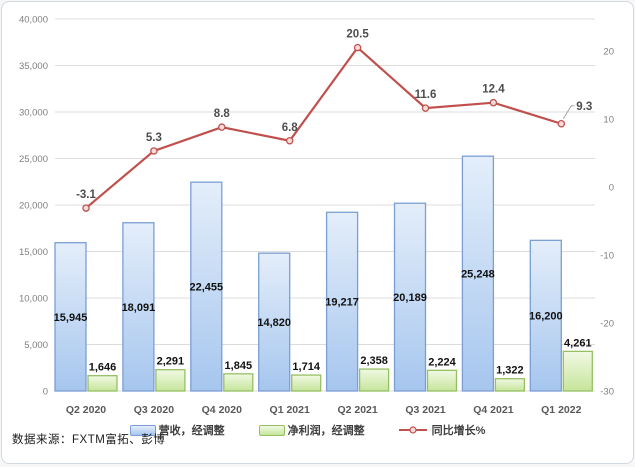  I want to click on category-label: Q3 2021, so click(425, 410).